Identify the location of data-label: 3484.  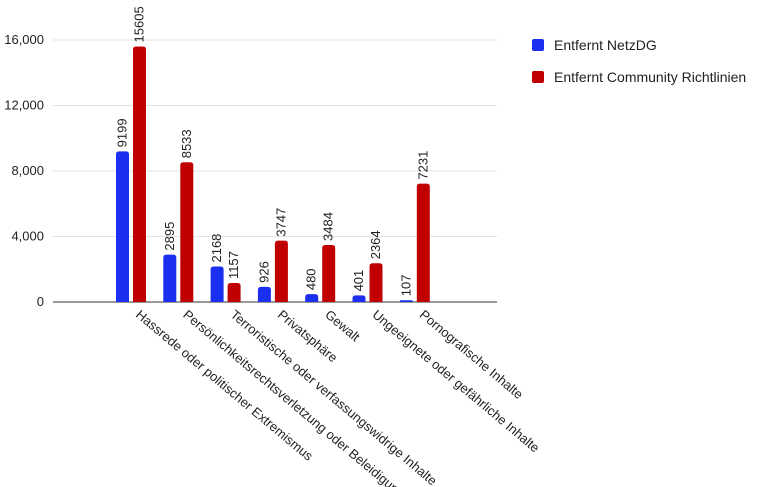
(328, 226).